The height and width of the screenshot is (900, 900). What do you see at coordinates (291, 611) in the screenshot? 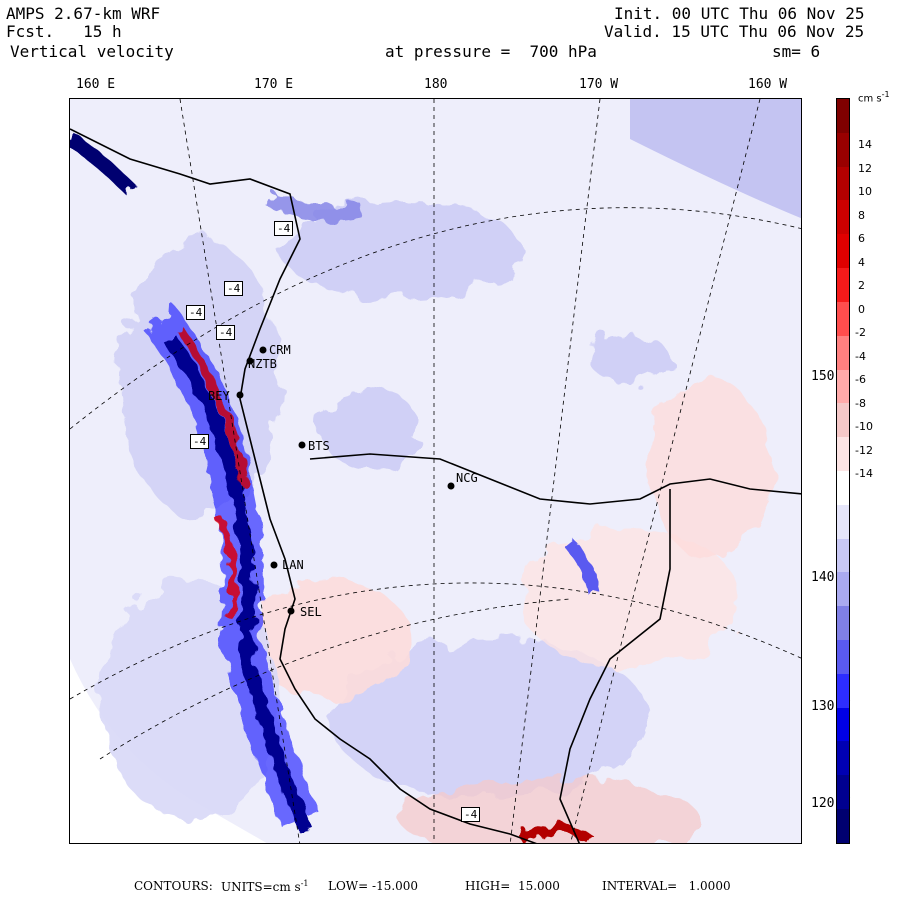
I see `station-dot-sel` at bounding box center [291, 611].